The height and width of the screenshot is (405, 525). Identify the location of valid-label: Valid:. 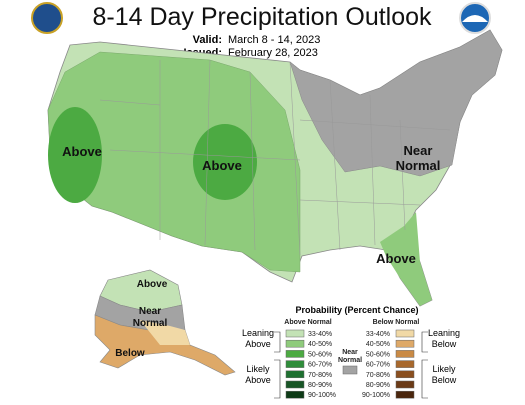
(207, 40).